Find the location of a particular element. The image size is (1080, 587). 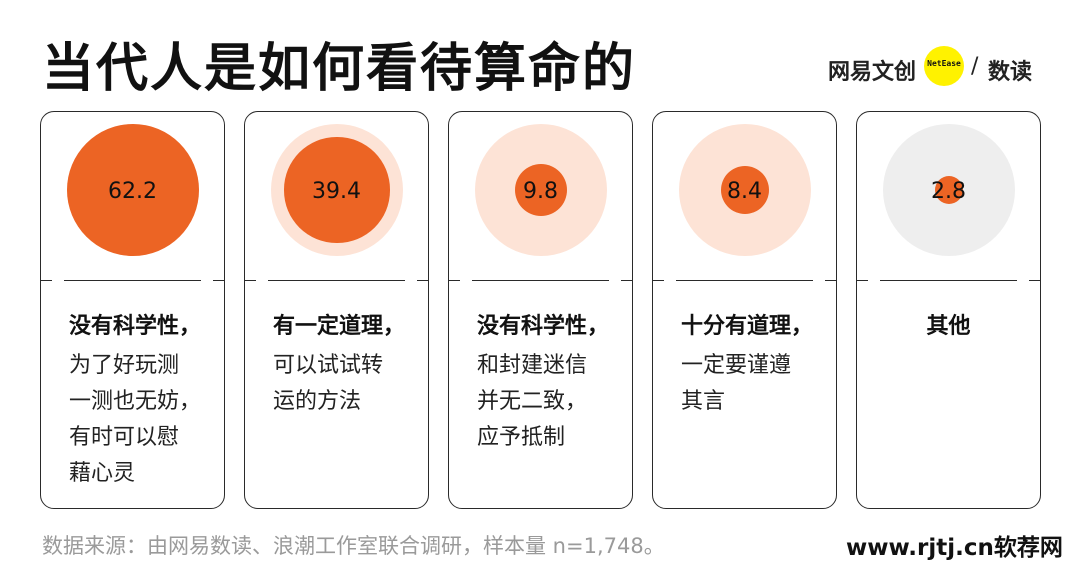

opinion-headline: 十分有道理， is located at coordinates (747, 326).